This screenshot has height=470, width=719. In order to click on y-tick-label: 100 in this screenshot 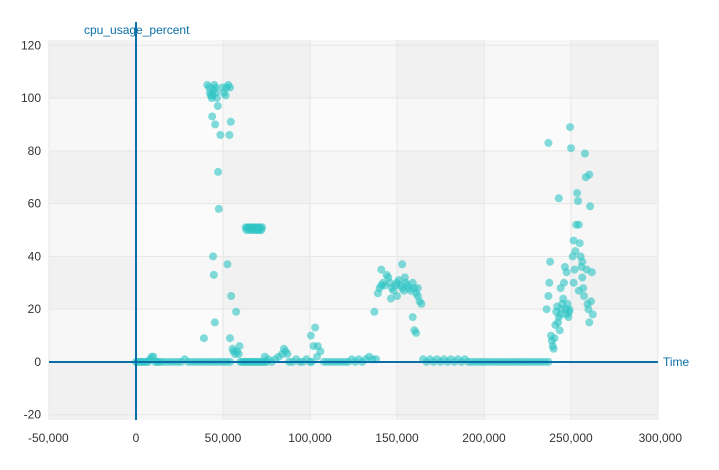, I will do `click(31, 98)`.